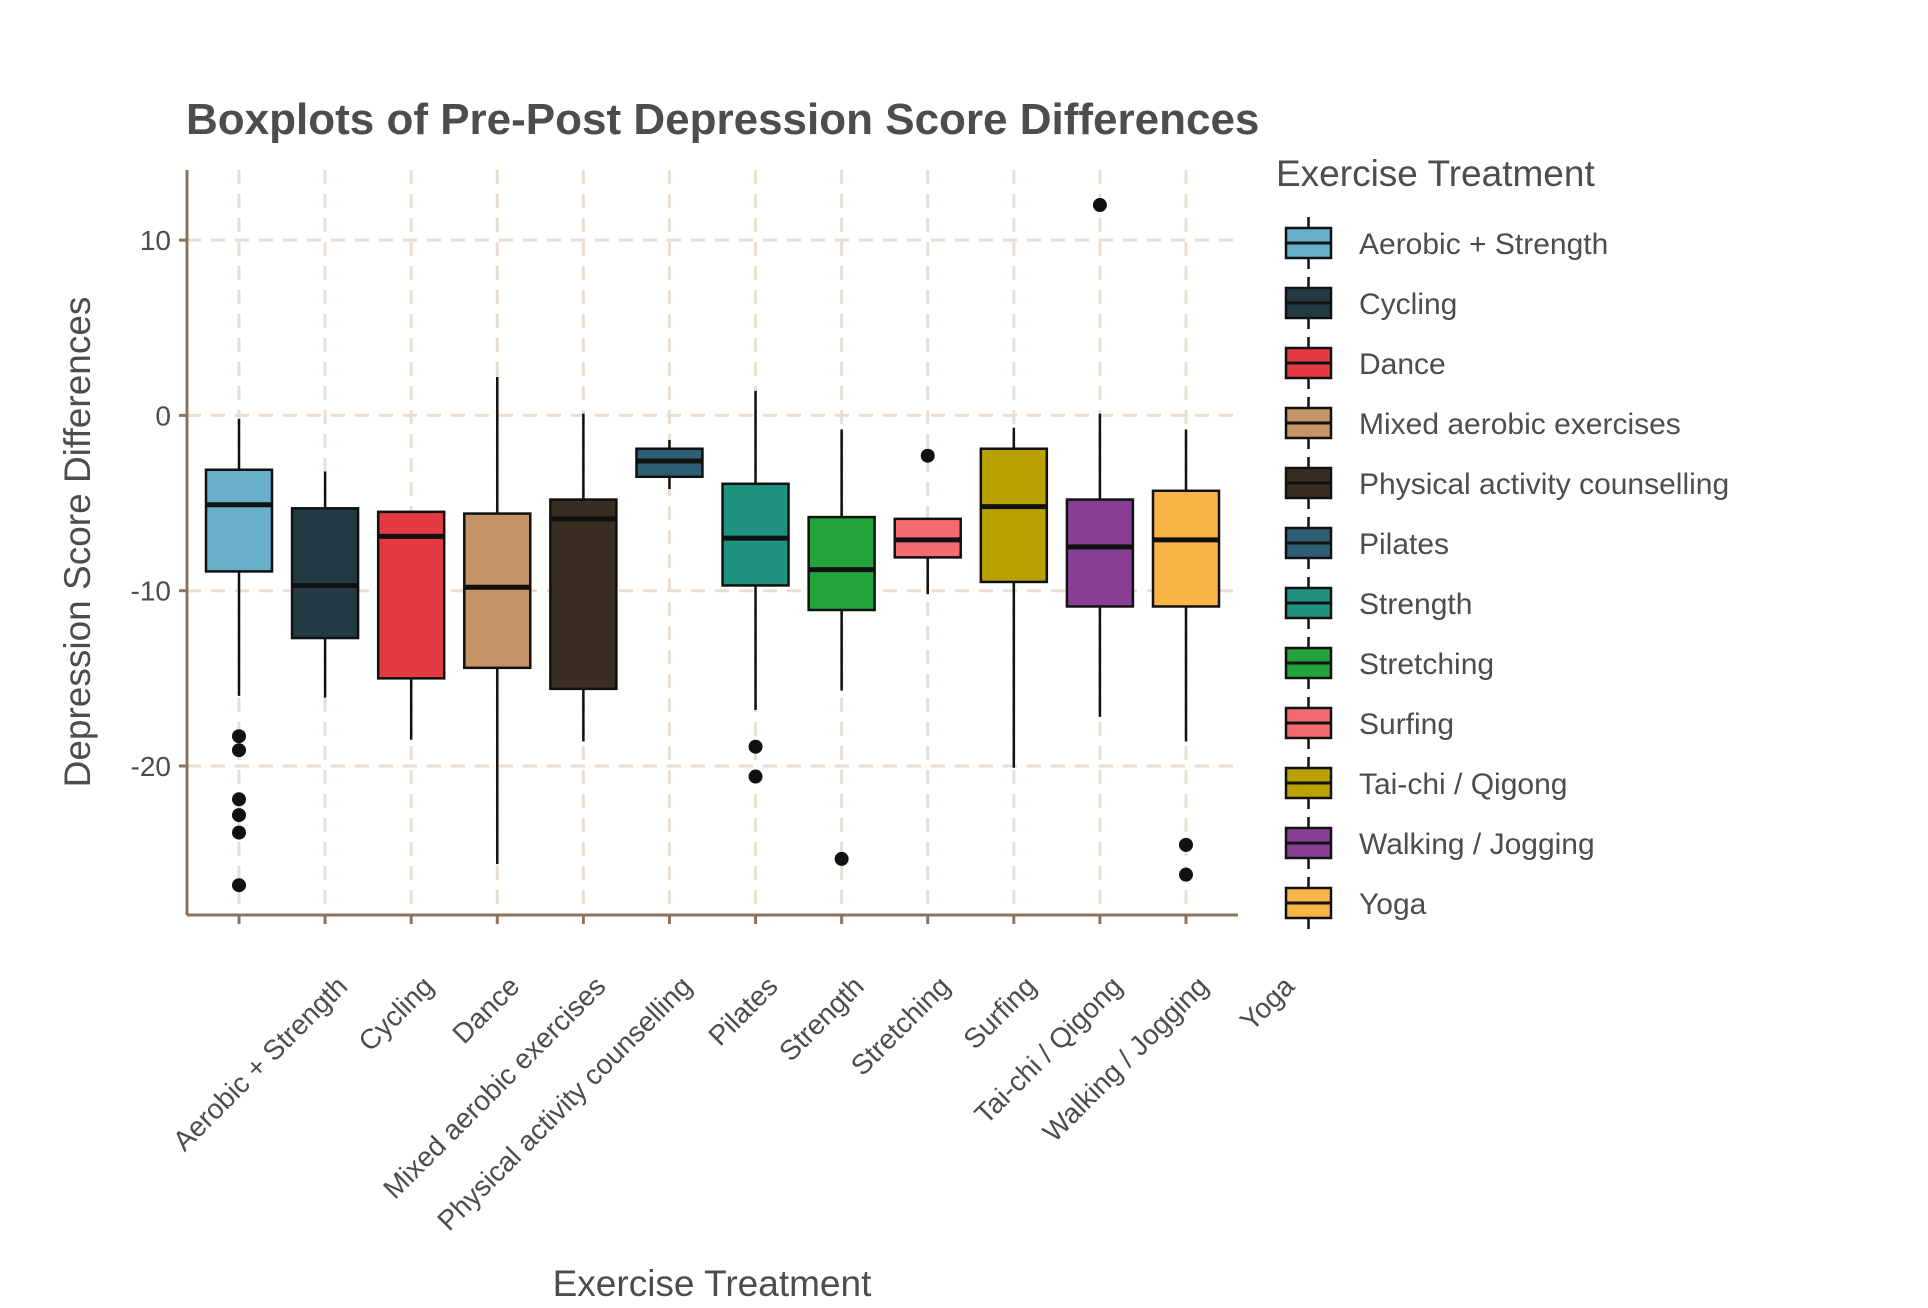  What do you see at coordinates (151, 503) in the screenshot?
I see `y-tick-labels: 10 0 -10 -20` at bounding box center [151, 503].